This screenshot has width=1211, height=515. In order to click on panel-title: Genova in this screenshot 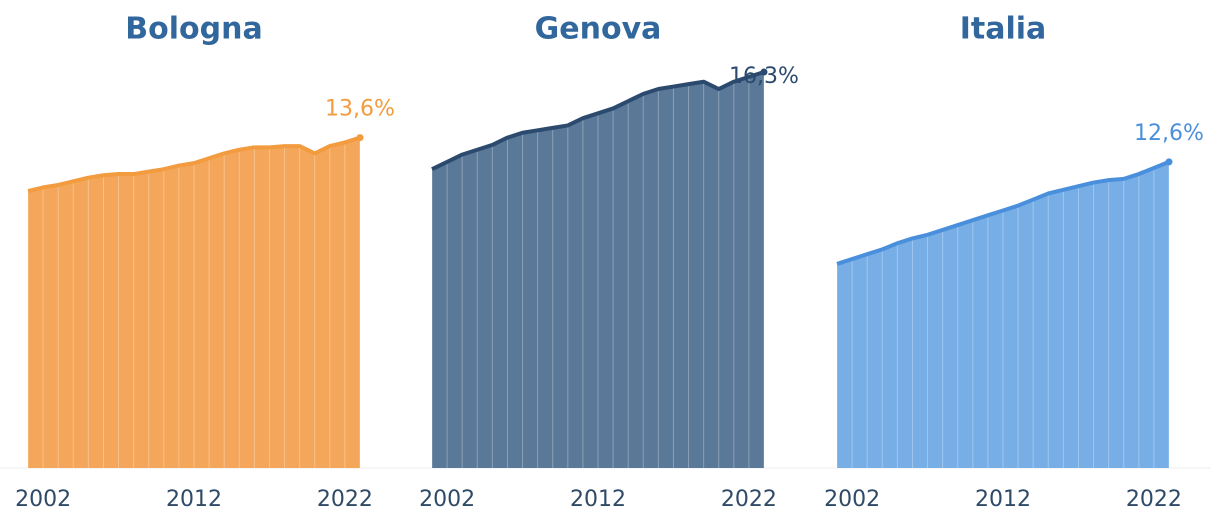, I will do `click(598, 29)`.